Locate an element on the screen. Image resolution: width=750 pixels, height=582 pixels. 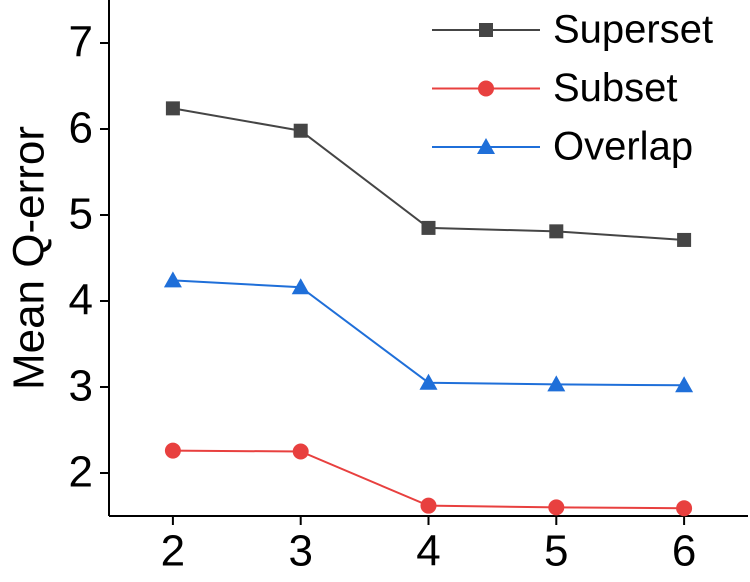
x-tick-label: 6 is located at coordinates (684, 551).